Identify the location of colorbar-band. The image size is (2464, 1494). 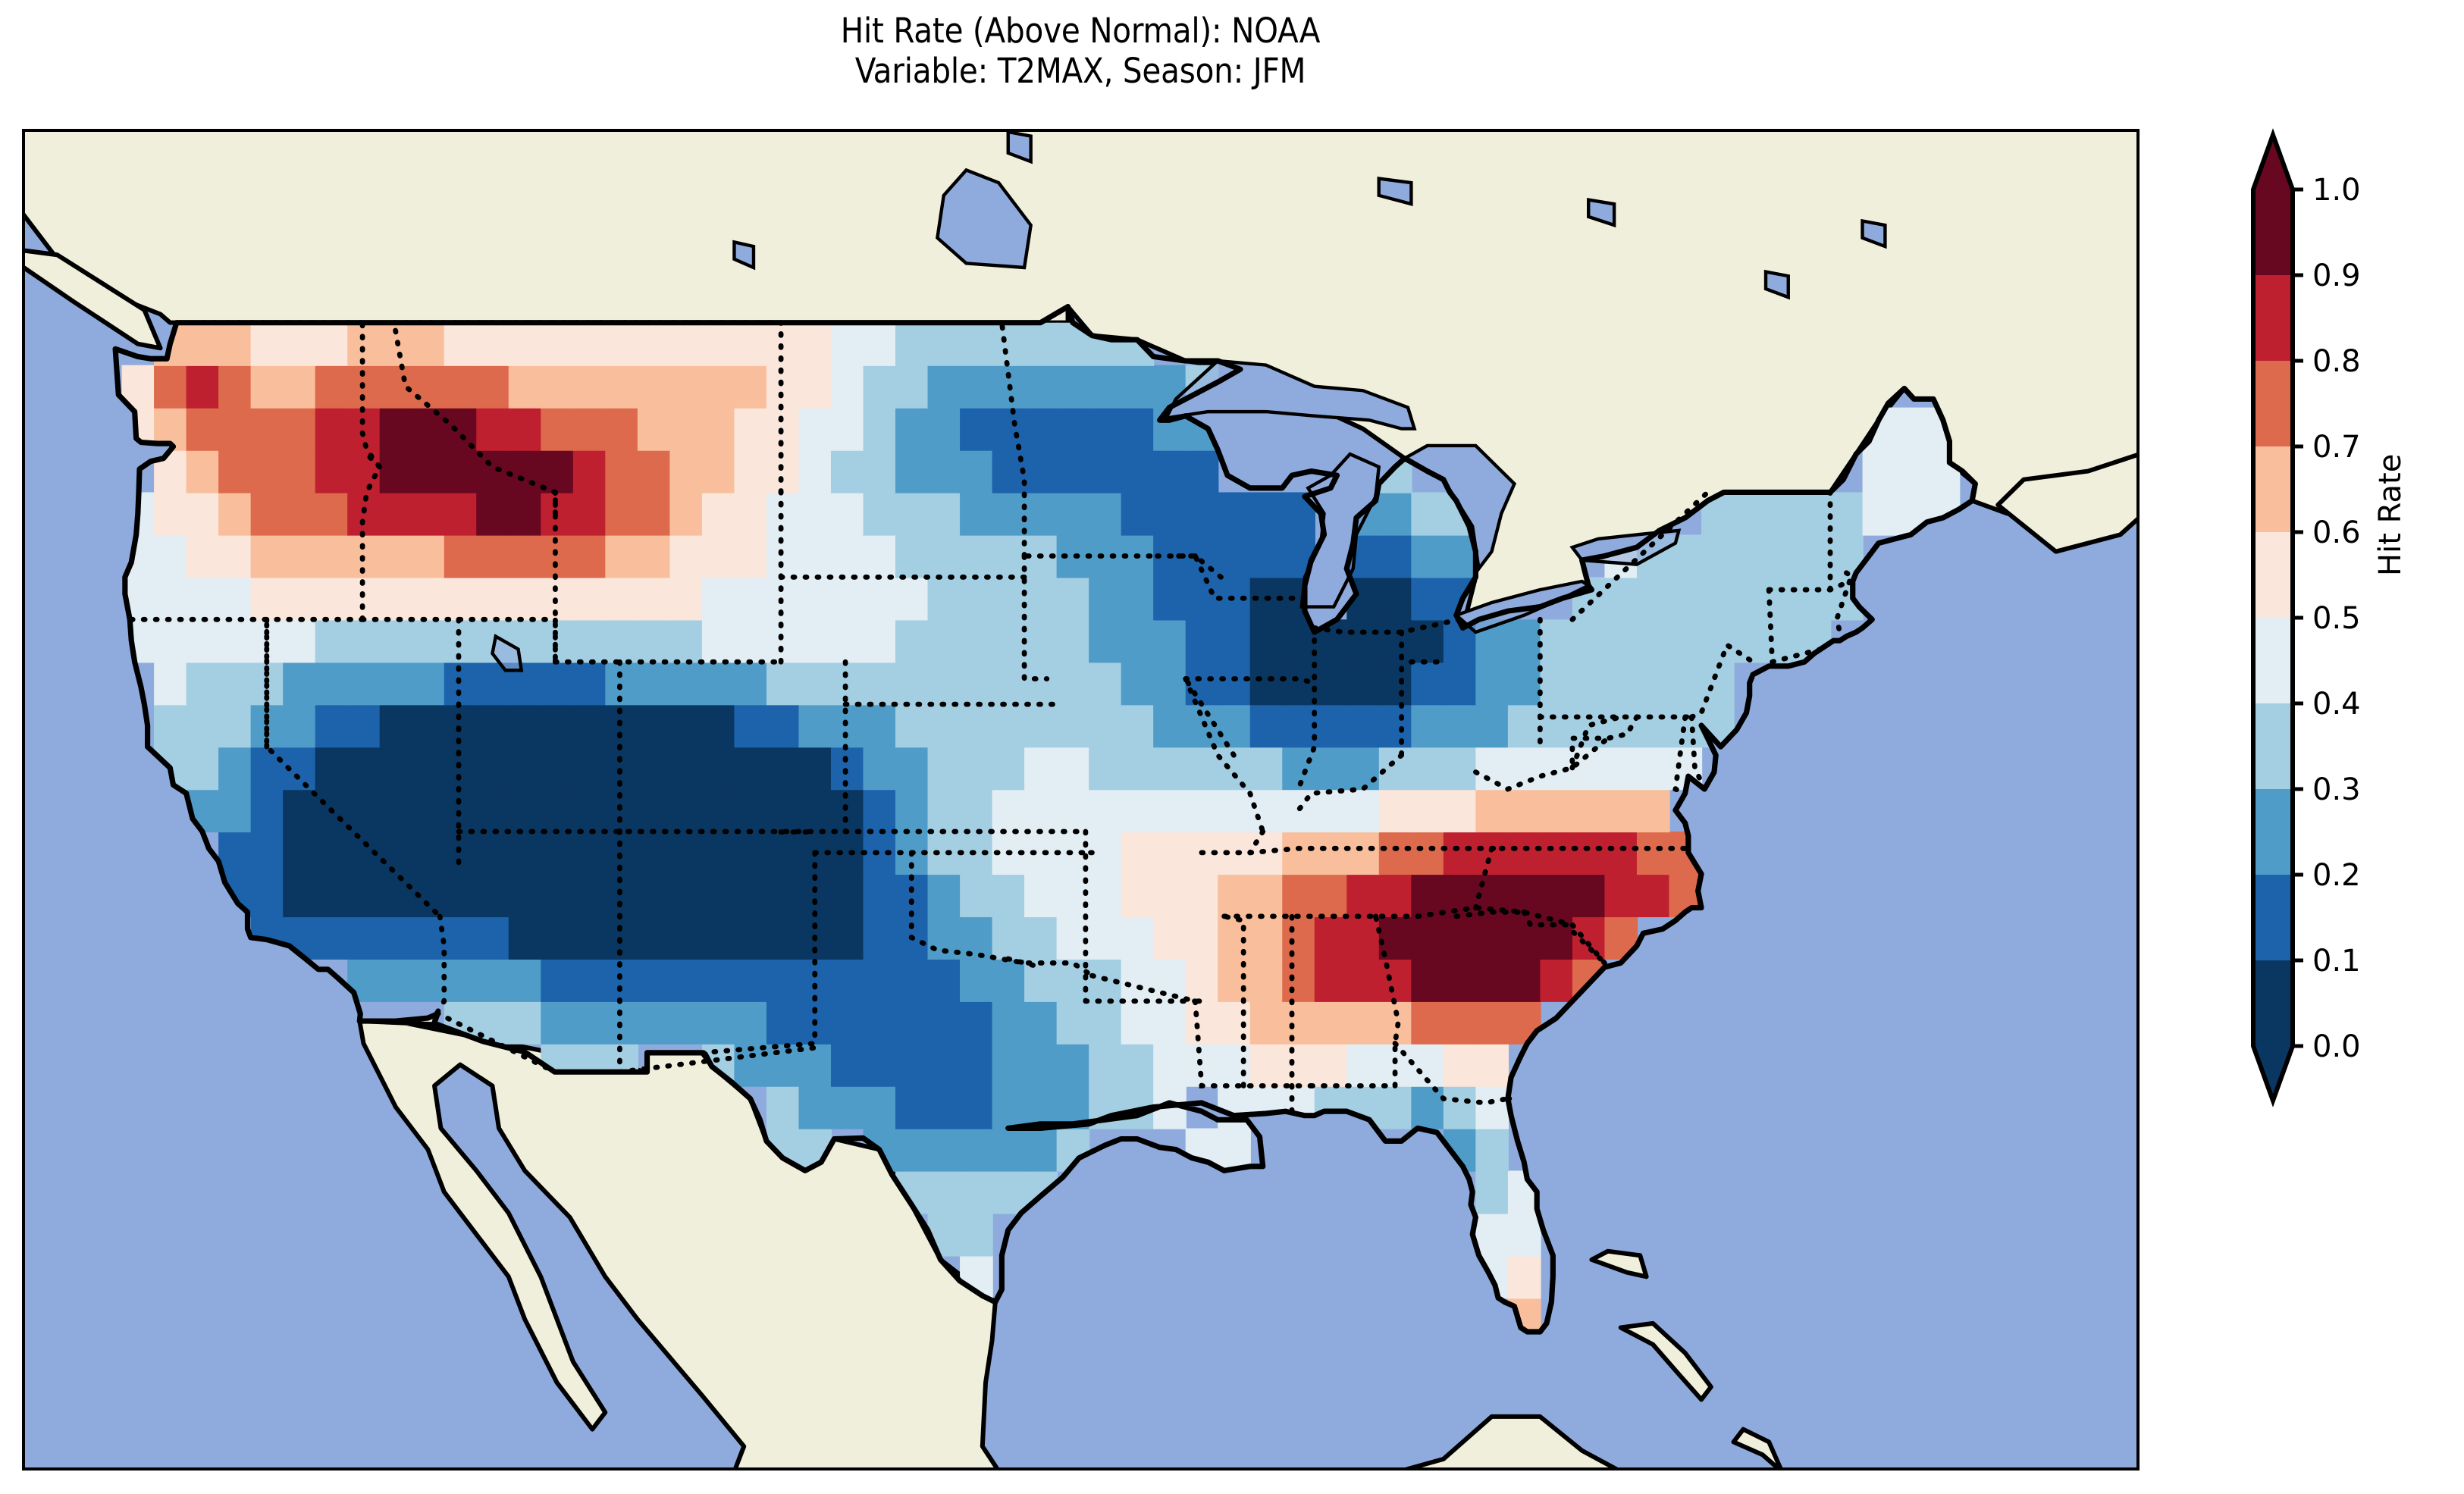
(2273, 489).